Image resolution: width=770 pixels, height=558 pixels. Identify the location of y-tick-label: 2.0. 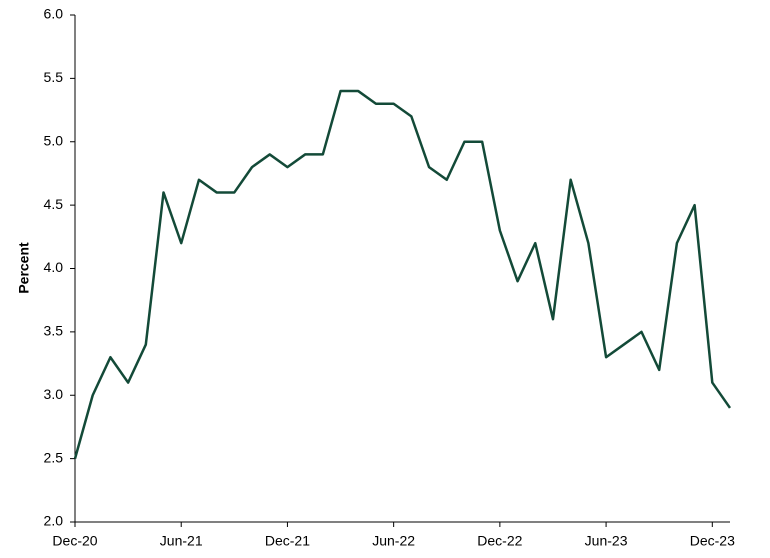
(54, 521).